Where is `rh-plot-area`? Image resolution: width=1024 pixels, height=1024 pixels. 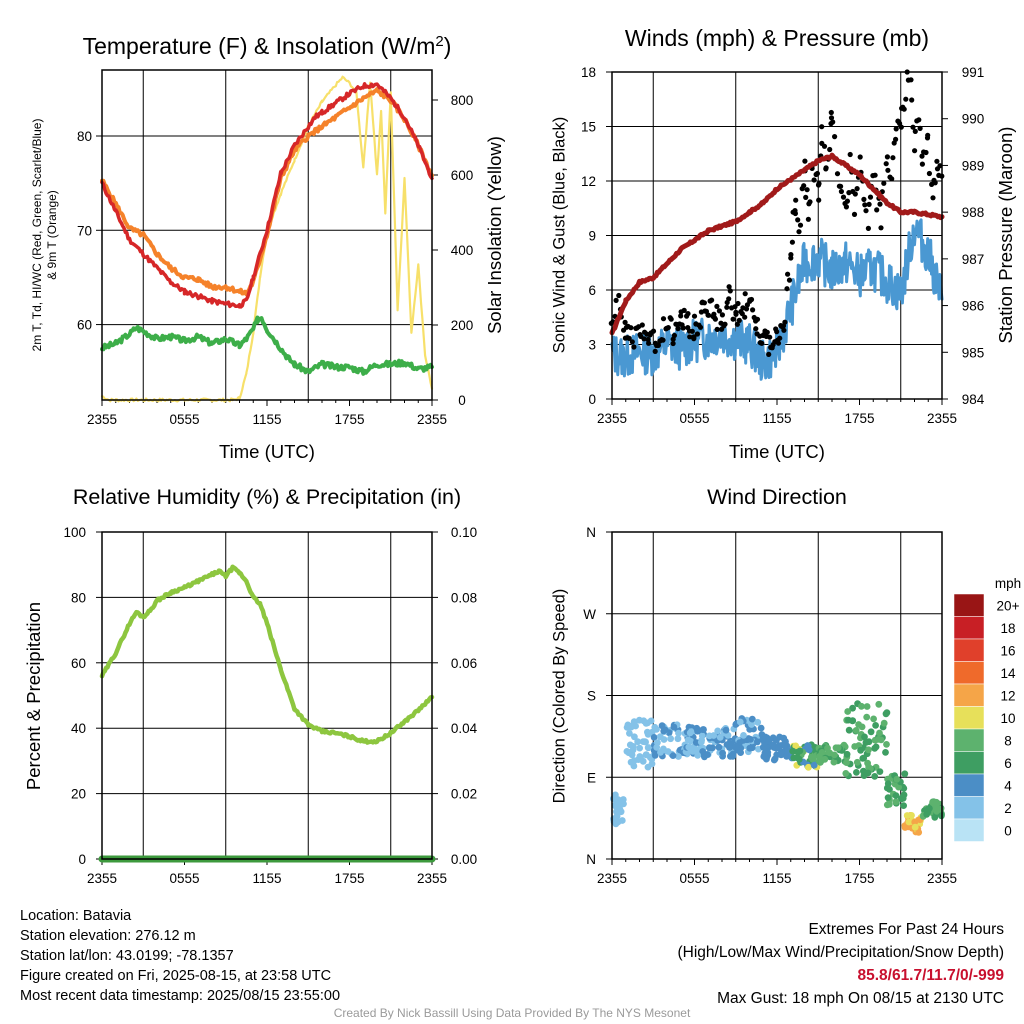
rh-plot-area is located at coordinates (267, 695).